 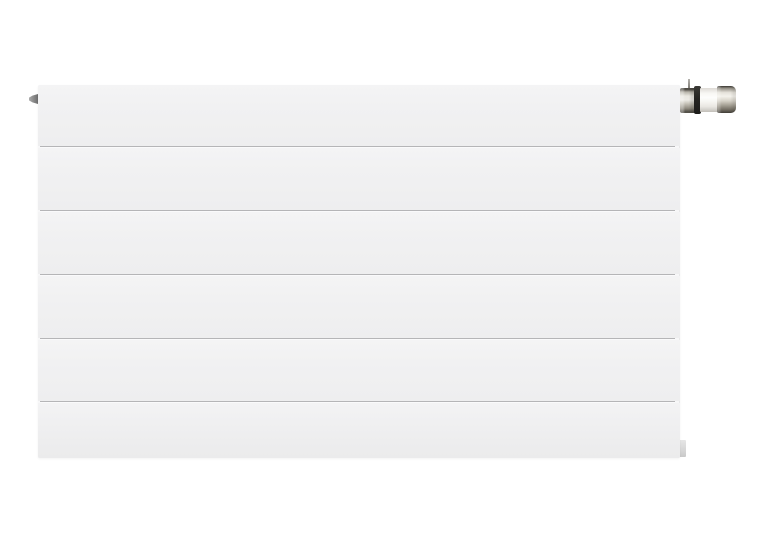 What do you see at coordinates (688, 100) in the screenshot?
I see `valve-connection-nut` at bounding box center [688, 100].